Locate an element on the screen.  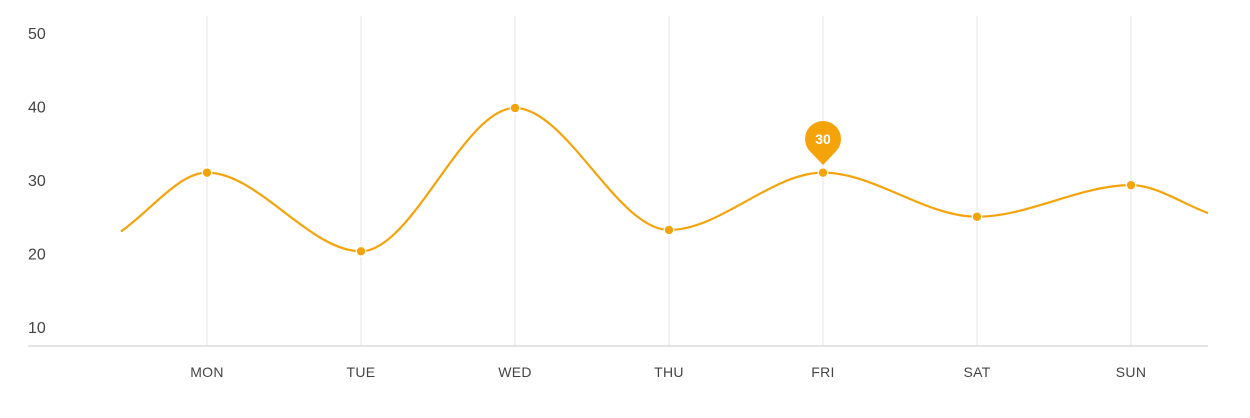
pin-marker is located at coordinates (823, 142).